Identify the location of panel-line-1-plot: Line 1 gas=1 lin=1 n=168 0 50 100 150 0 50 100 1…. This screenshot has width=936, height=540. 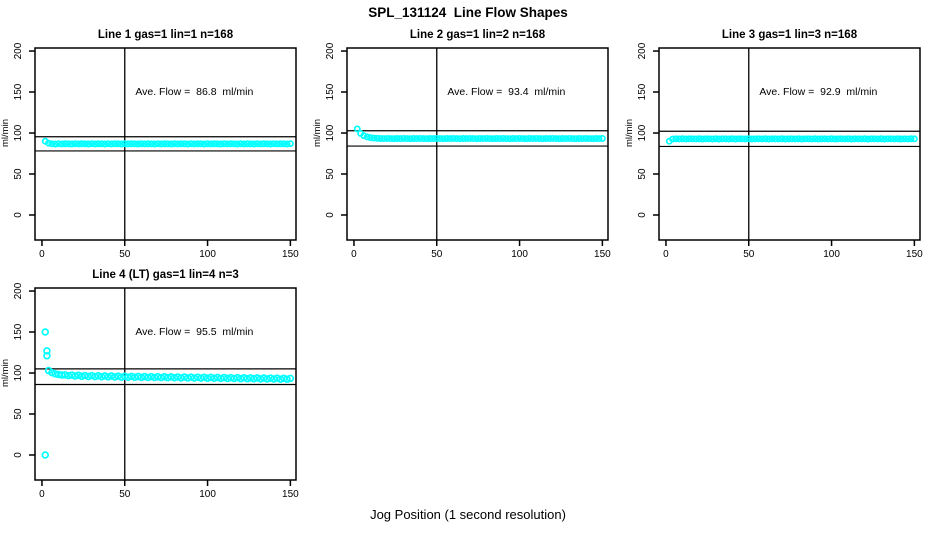
(149, 144).